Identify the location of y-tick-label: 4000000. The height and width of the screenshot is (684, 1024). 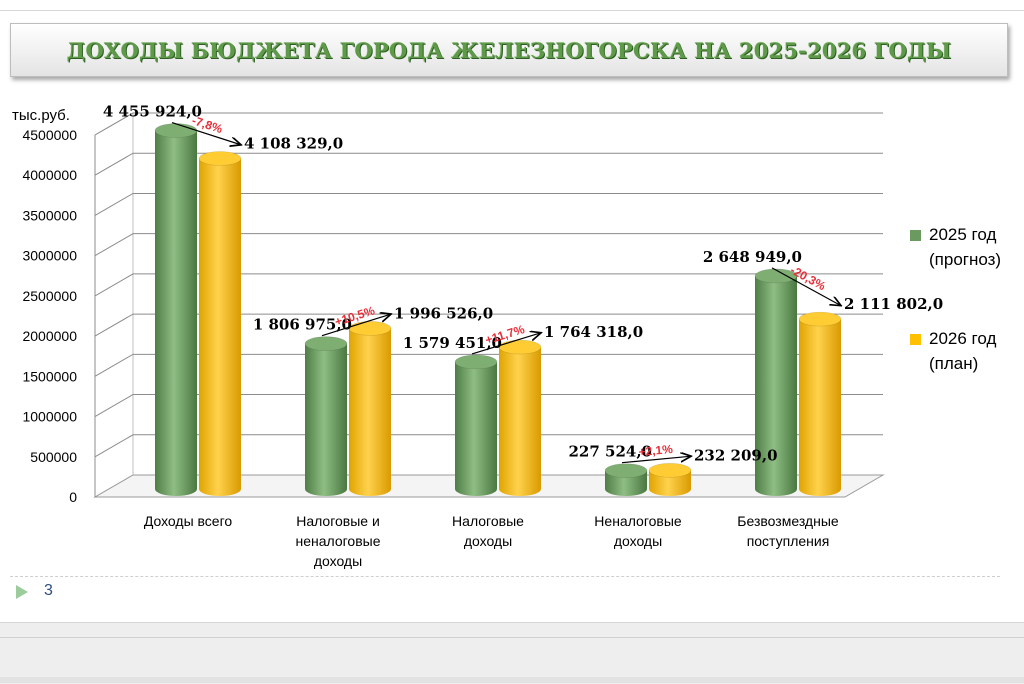
(49, 175).